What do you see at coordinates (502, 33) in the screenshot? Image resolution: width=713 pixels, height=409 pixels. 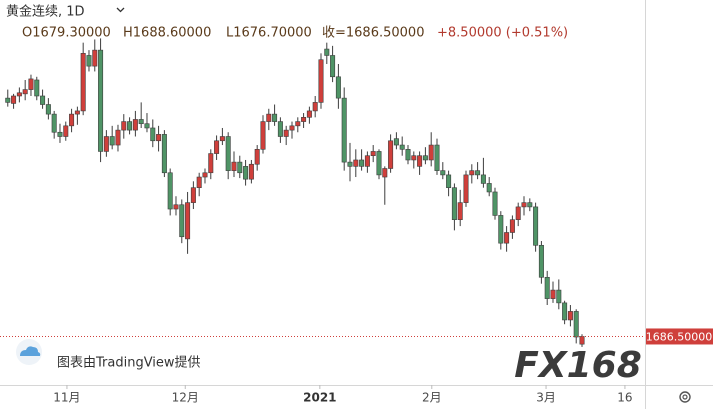 I see `legend-value: +8.50000 (+0.51%)` at bounding box center [502, 33].